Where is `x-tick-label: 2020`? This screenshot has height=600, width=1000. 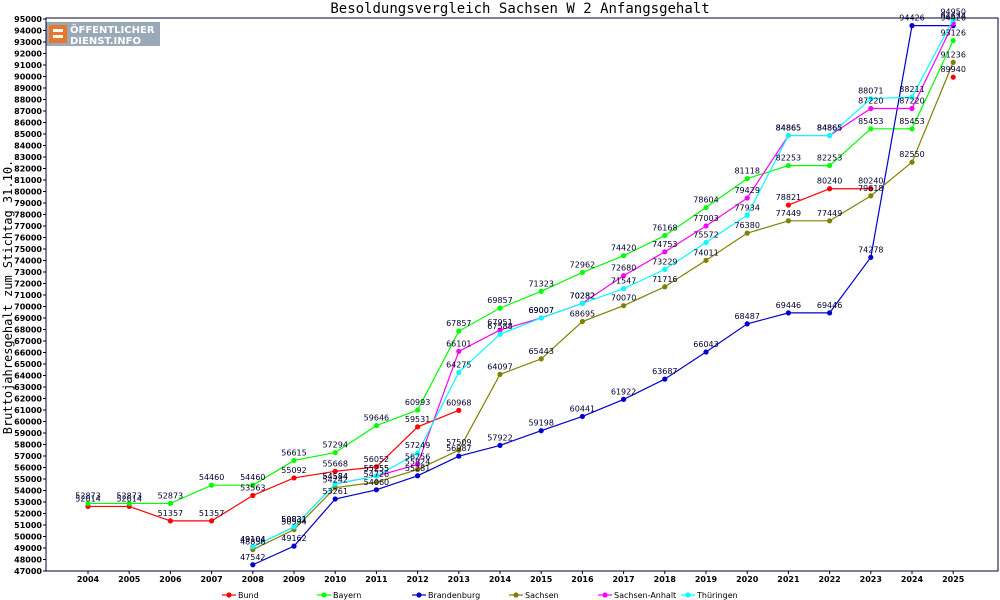
x-tick-label: 2020 is located at coordinates (747, 579).